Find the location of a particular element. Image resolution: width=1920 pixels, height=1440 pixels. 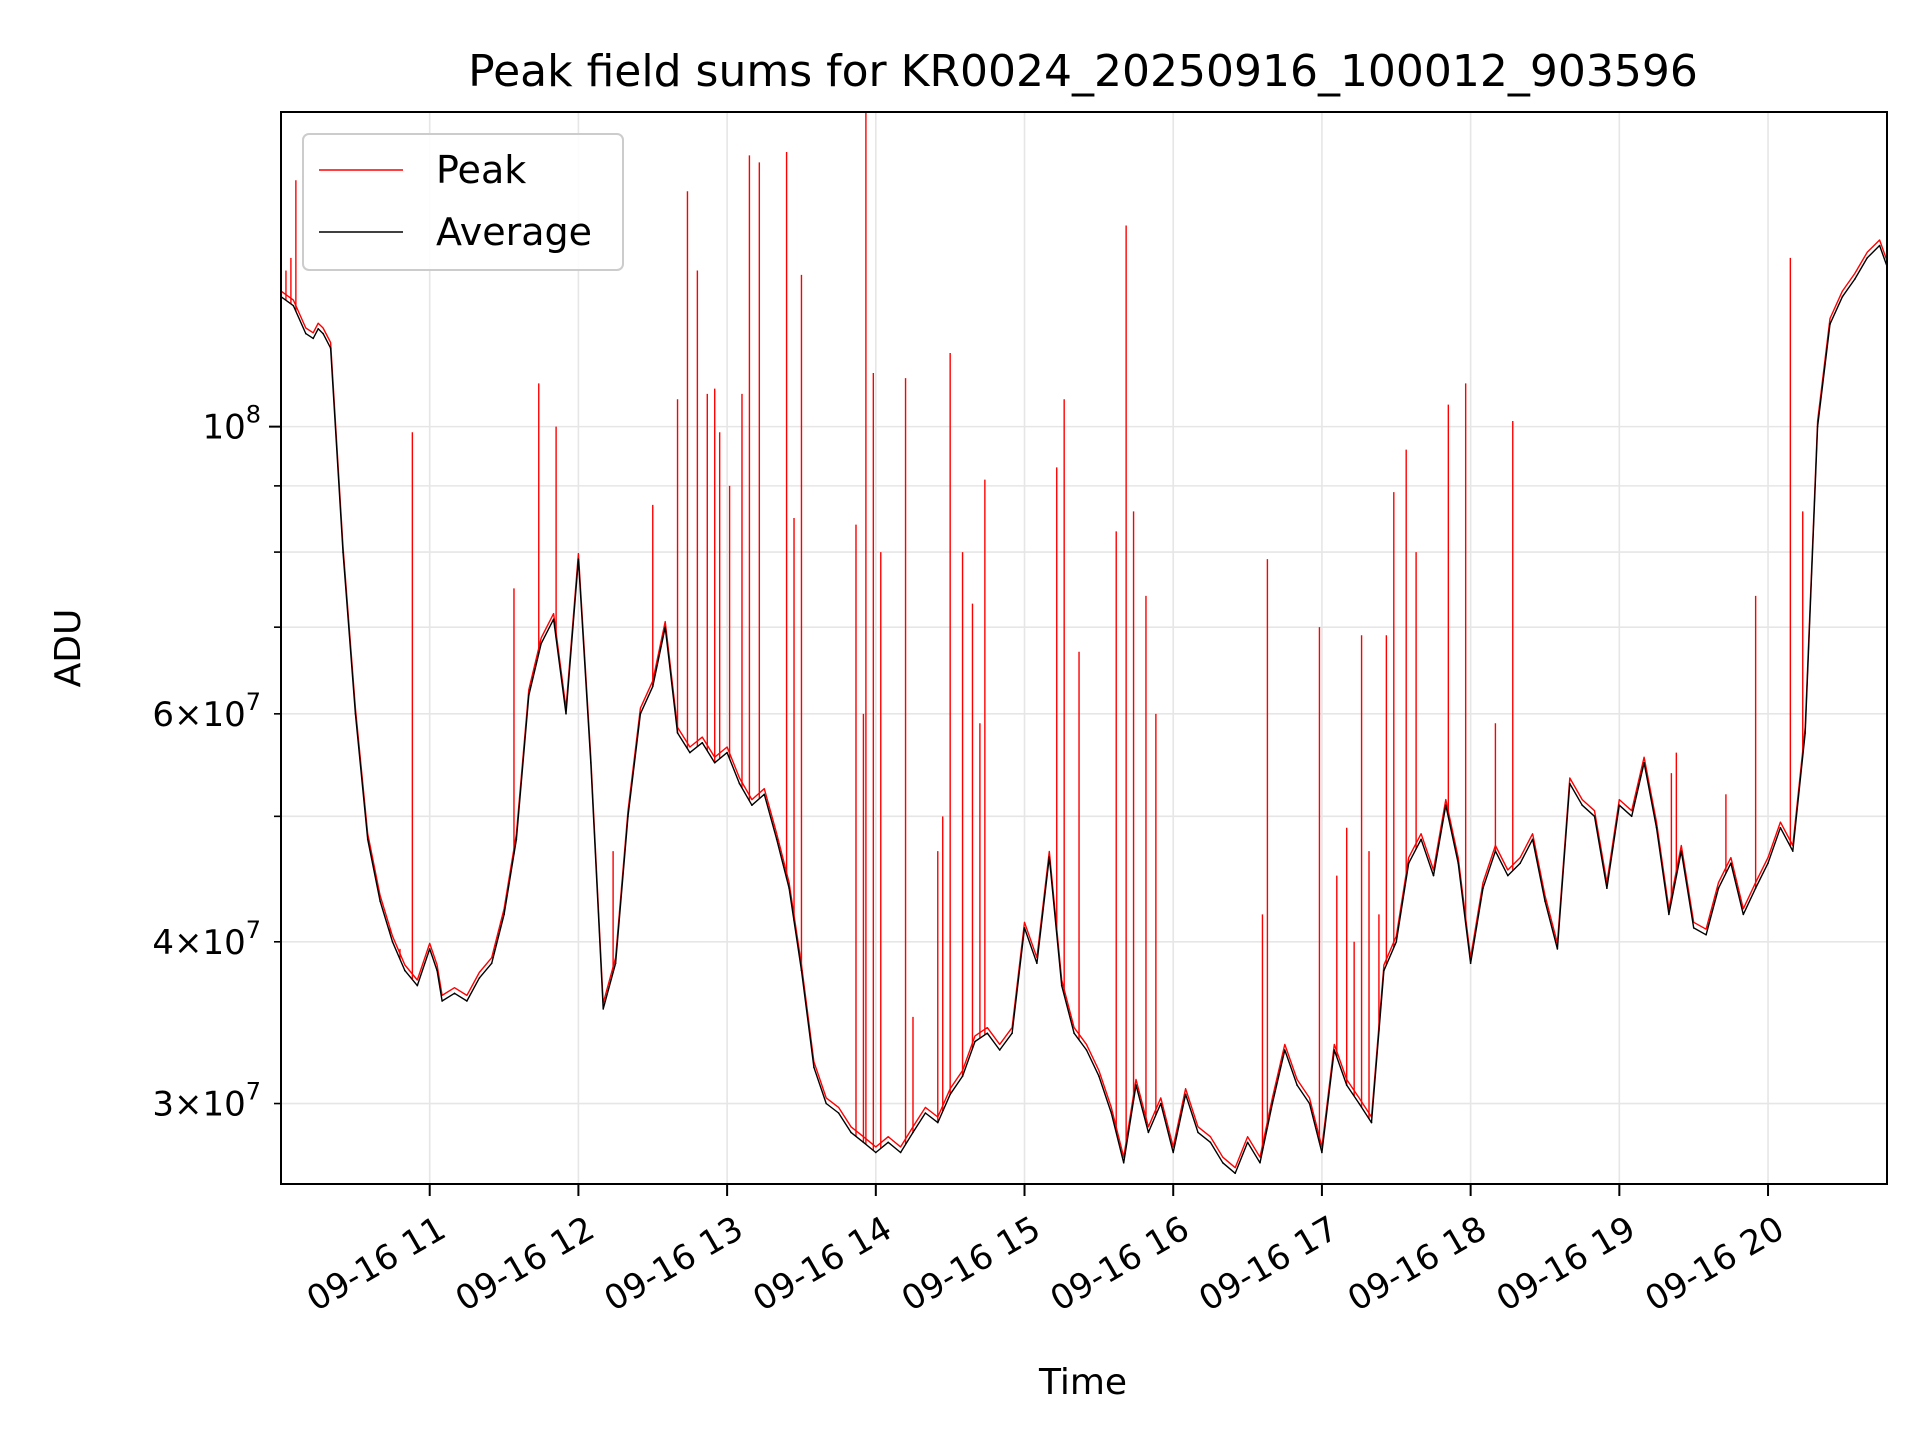

y-axis-ticks: 108 3×107 4×107 6×107 is located at coordinates (216, 763).